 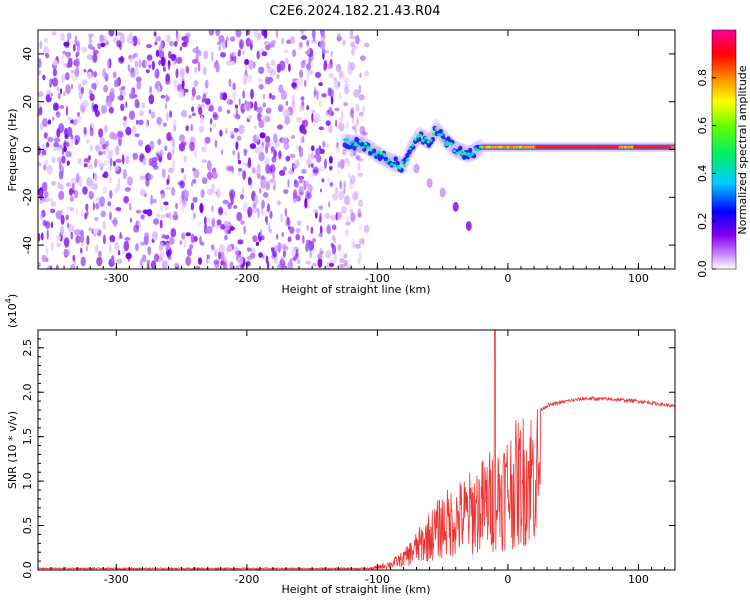 I want to click on y-tick-label: 1.5, so click(x=27, y=437).